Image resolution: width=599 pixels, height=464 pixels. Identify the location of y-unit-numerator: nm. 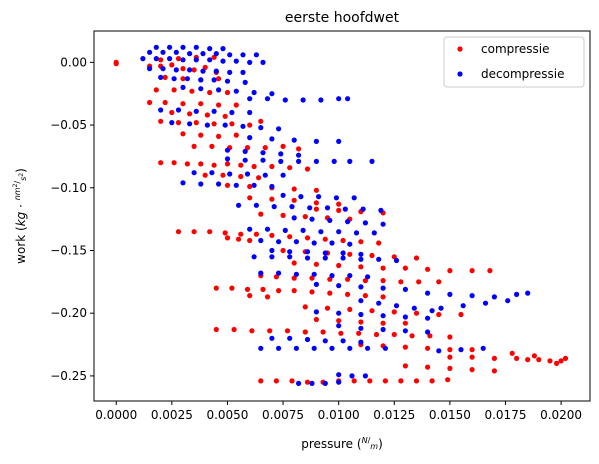
(17, 193).